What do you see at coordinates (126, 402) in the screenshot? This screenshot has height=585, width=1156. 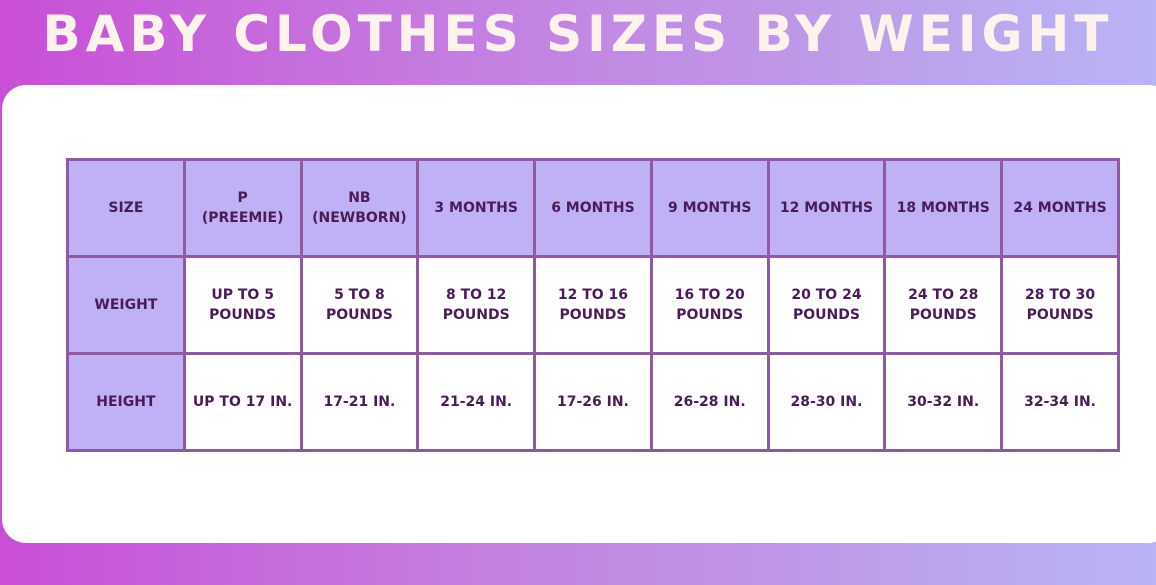 I see `row-header-height: HEIGHT` at bounding box center [126, 402].